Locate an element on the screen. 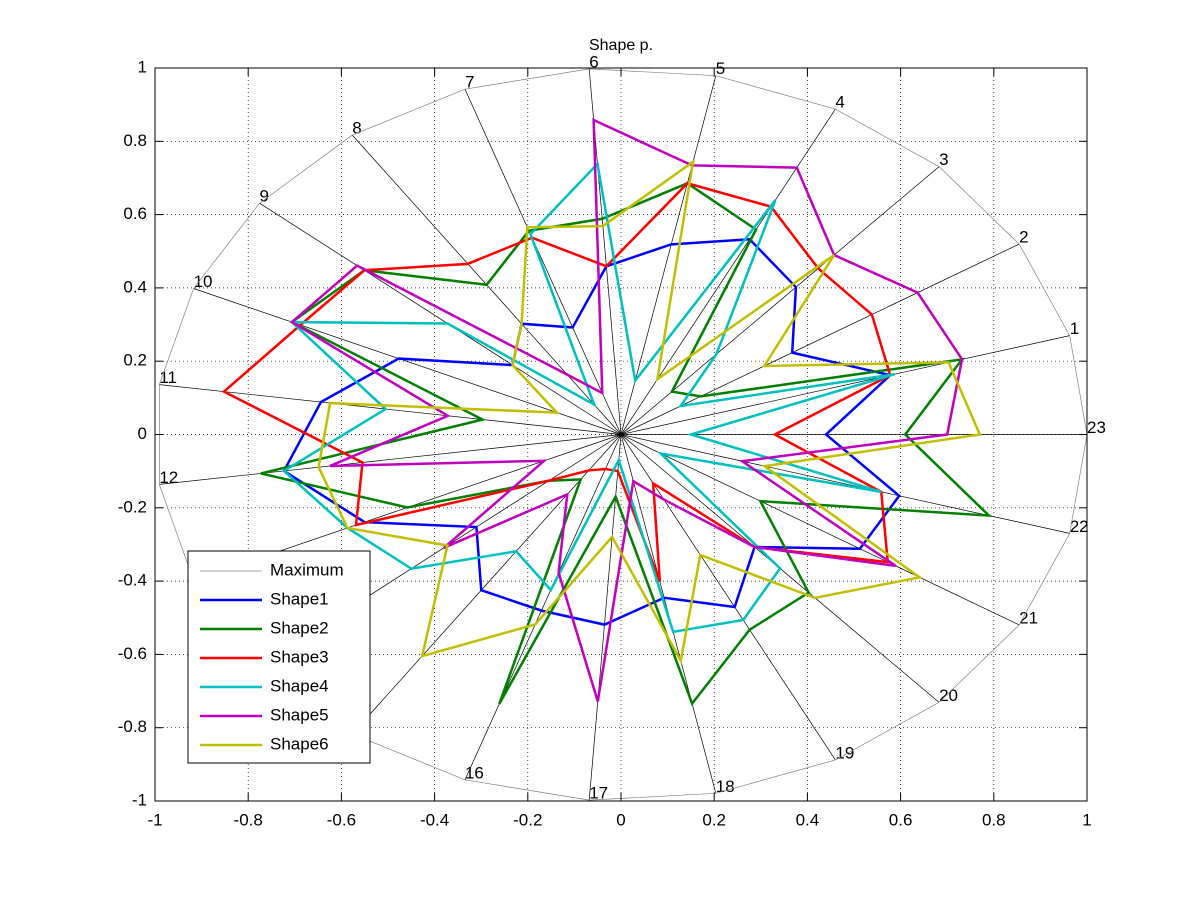 This screenshot has height=901, width=1201. legend-label: Shape5 is located at coordinates (299, 714).